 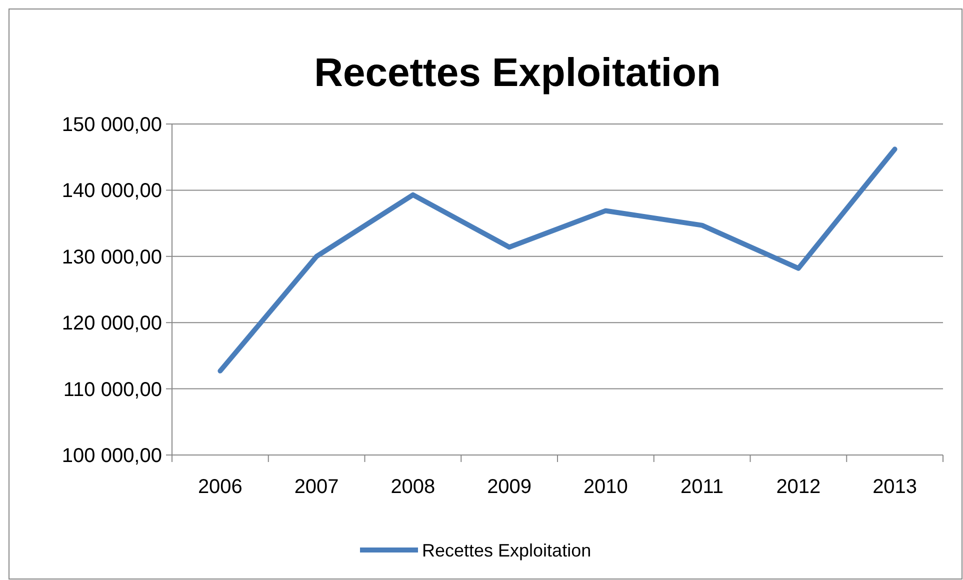 I want to click on legend-label: Recettes Exploitation, so click(x=507, y=550).